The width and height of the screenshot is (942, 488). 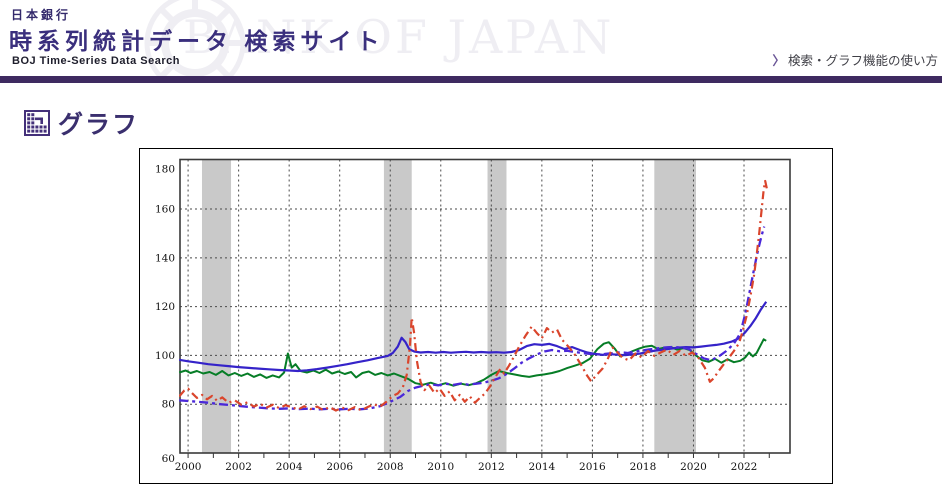 I want to click on x-axis-label: 2004, so click(x=289, y=467).